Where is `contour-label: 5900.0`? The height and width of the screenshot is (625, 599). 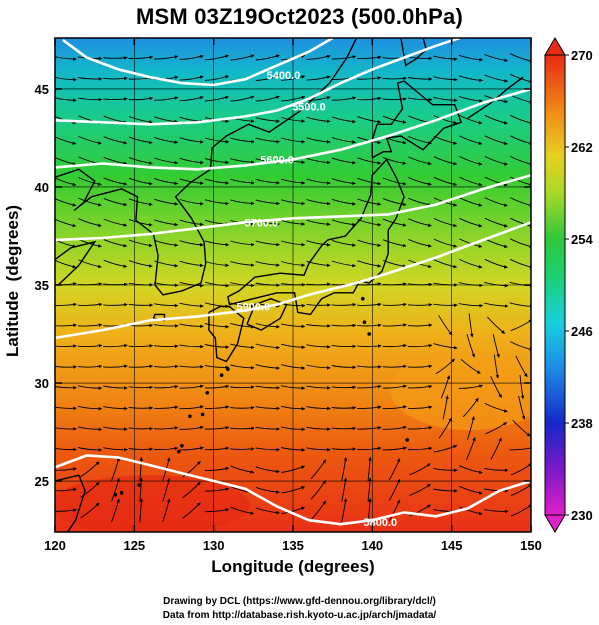
contour-label: 5900.0 is located at coordinates (253, 308).